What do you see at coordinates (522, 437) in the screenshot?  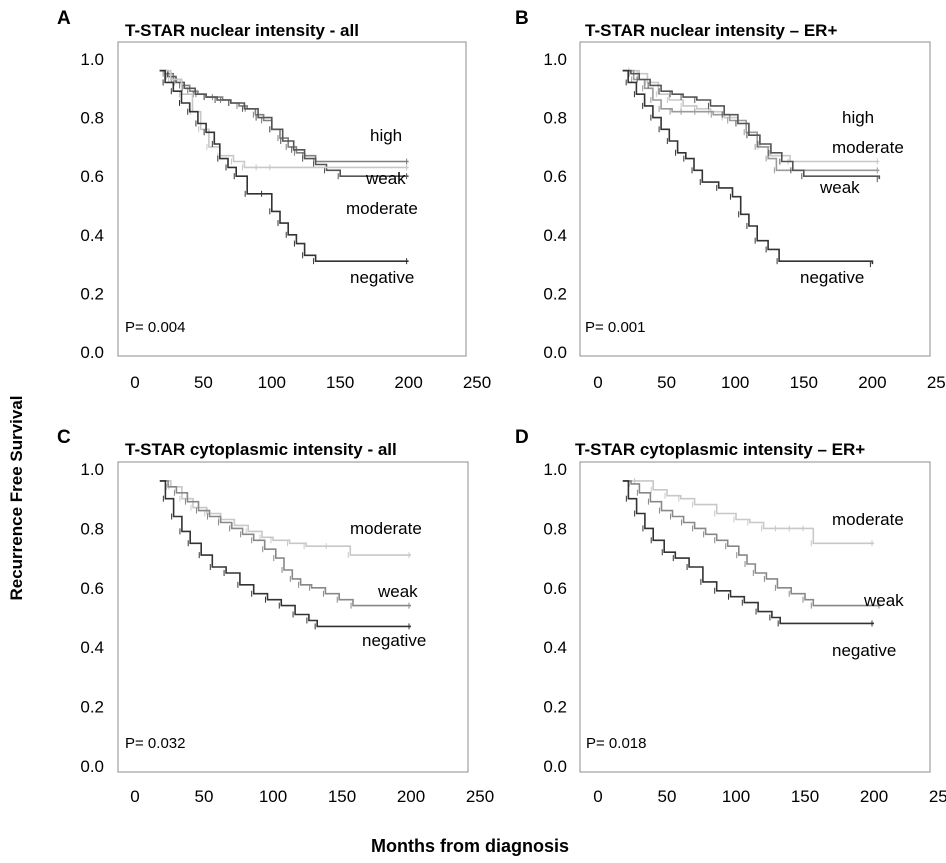 I see `panel-letter: D` at bounding box center [522, 437].